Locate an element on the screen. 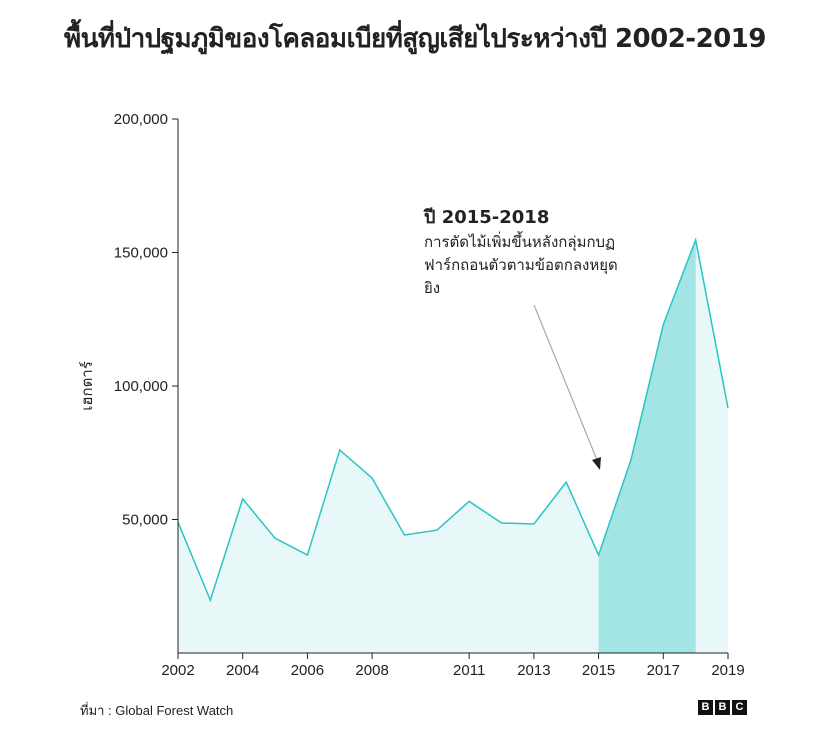 This screenshot has width=830, height=730. x-tick-label: 2017 is located at coordinates (663, 670).